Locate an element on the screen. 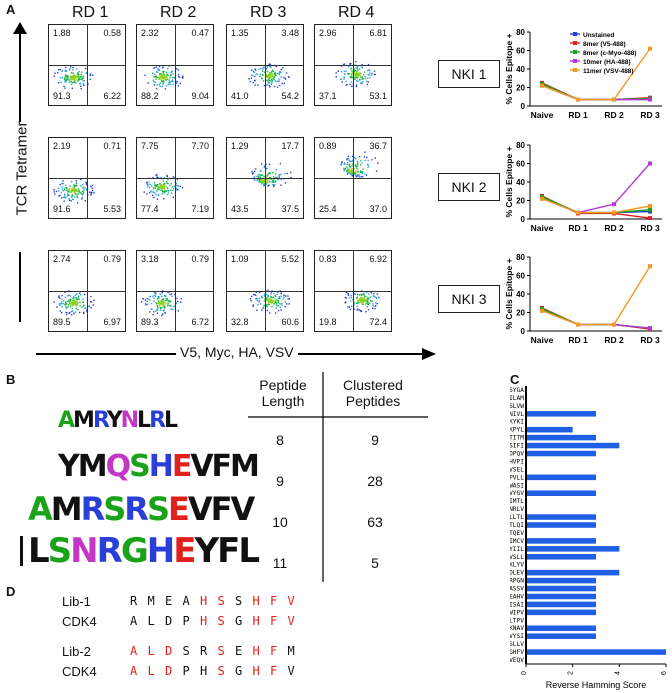 The image size is (672, 693). round-header: RD 4 is located at coordinates (356, 12).